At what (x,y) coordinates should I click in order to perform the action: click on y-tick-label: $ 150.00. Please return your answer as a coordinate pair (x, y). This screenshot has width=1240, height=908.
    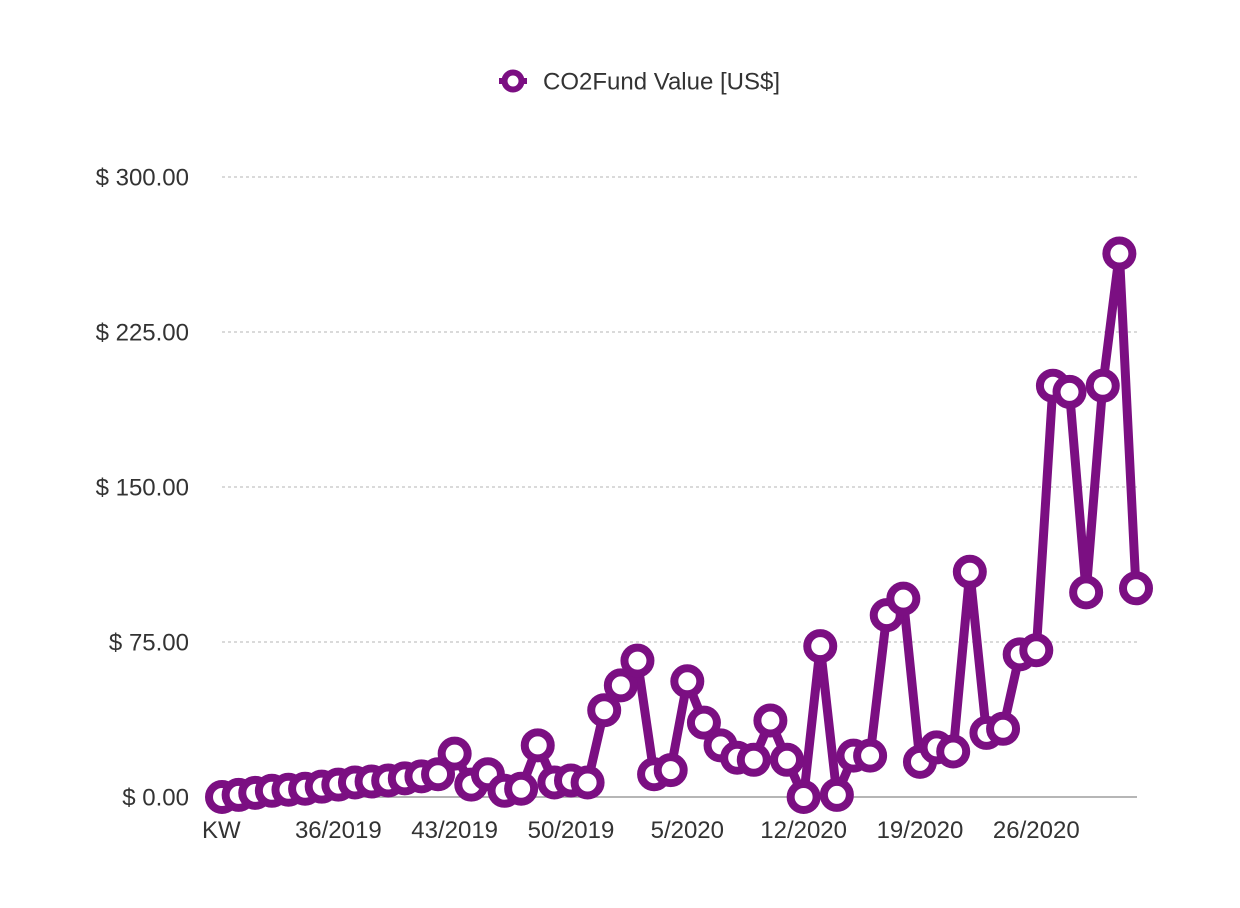
    Looking at the image, I should click on (142, 488).